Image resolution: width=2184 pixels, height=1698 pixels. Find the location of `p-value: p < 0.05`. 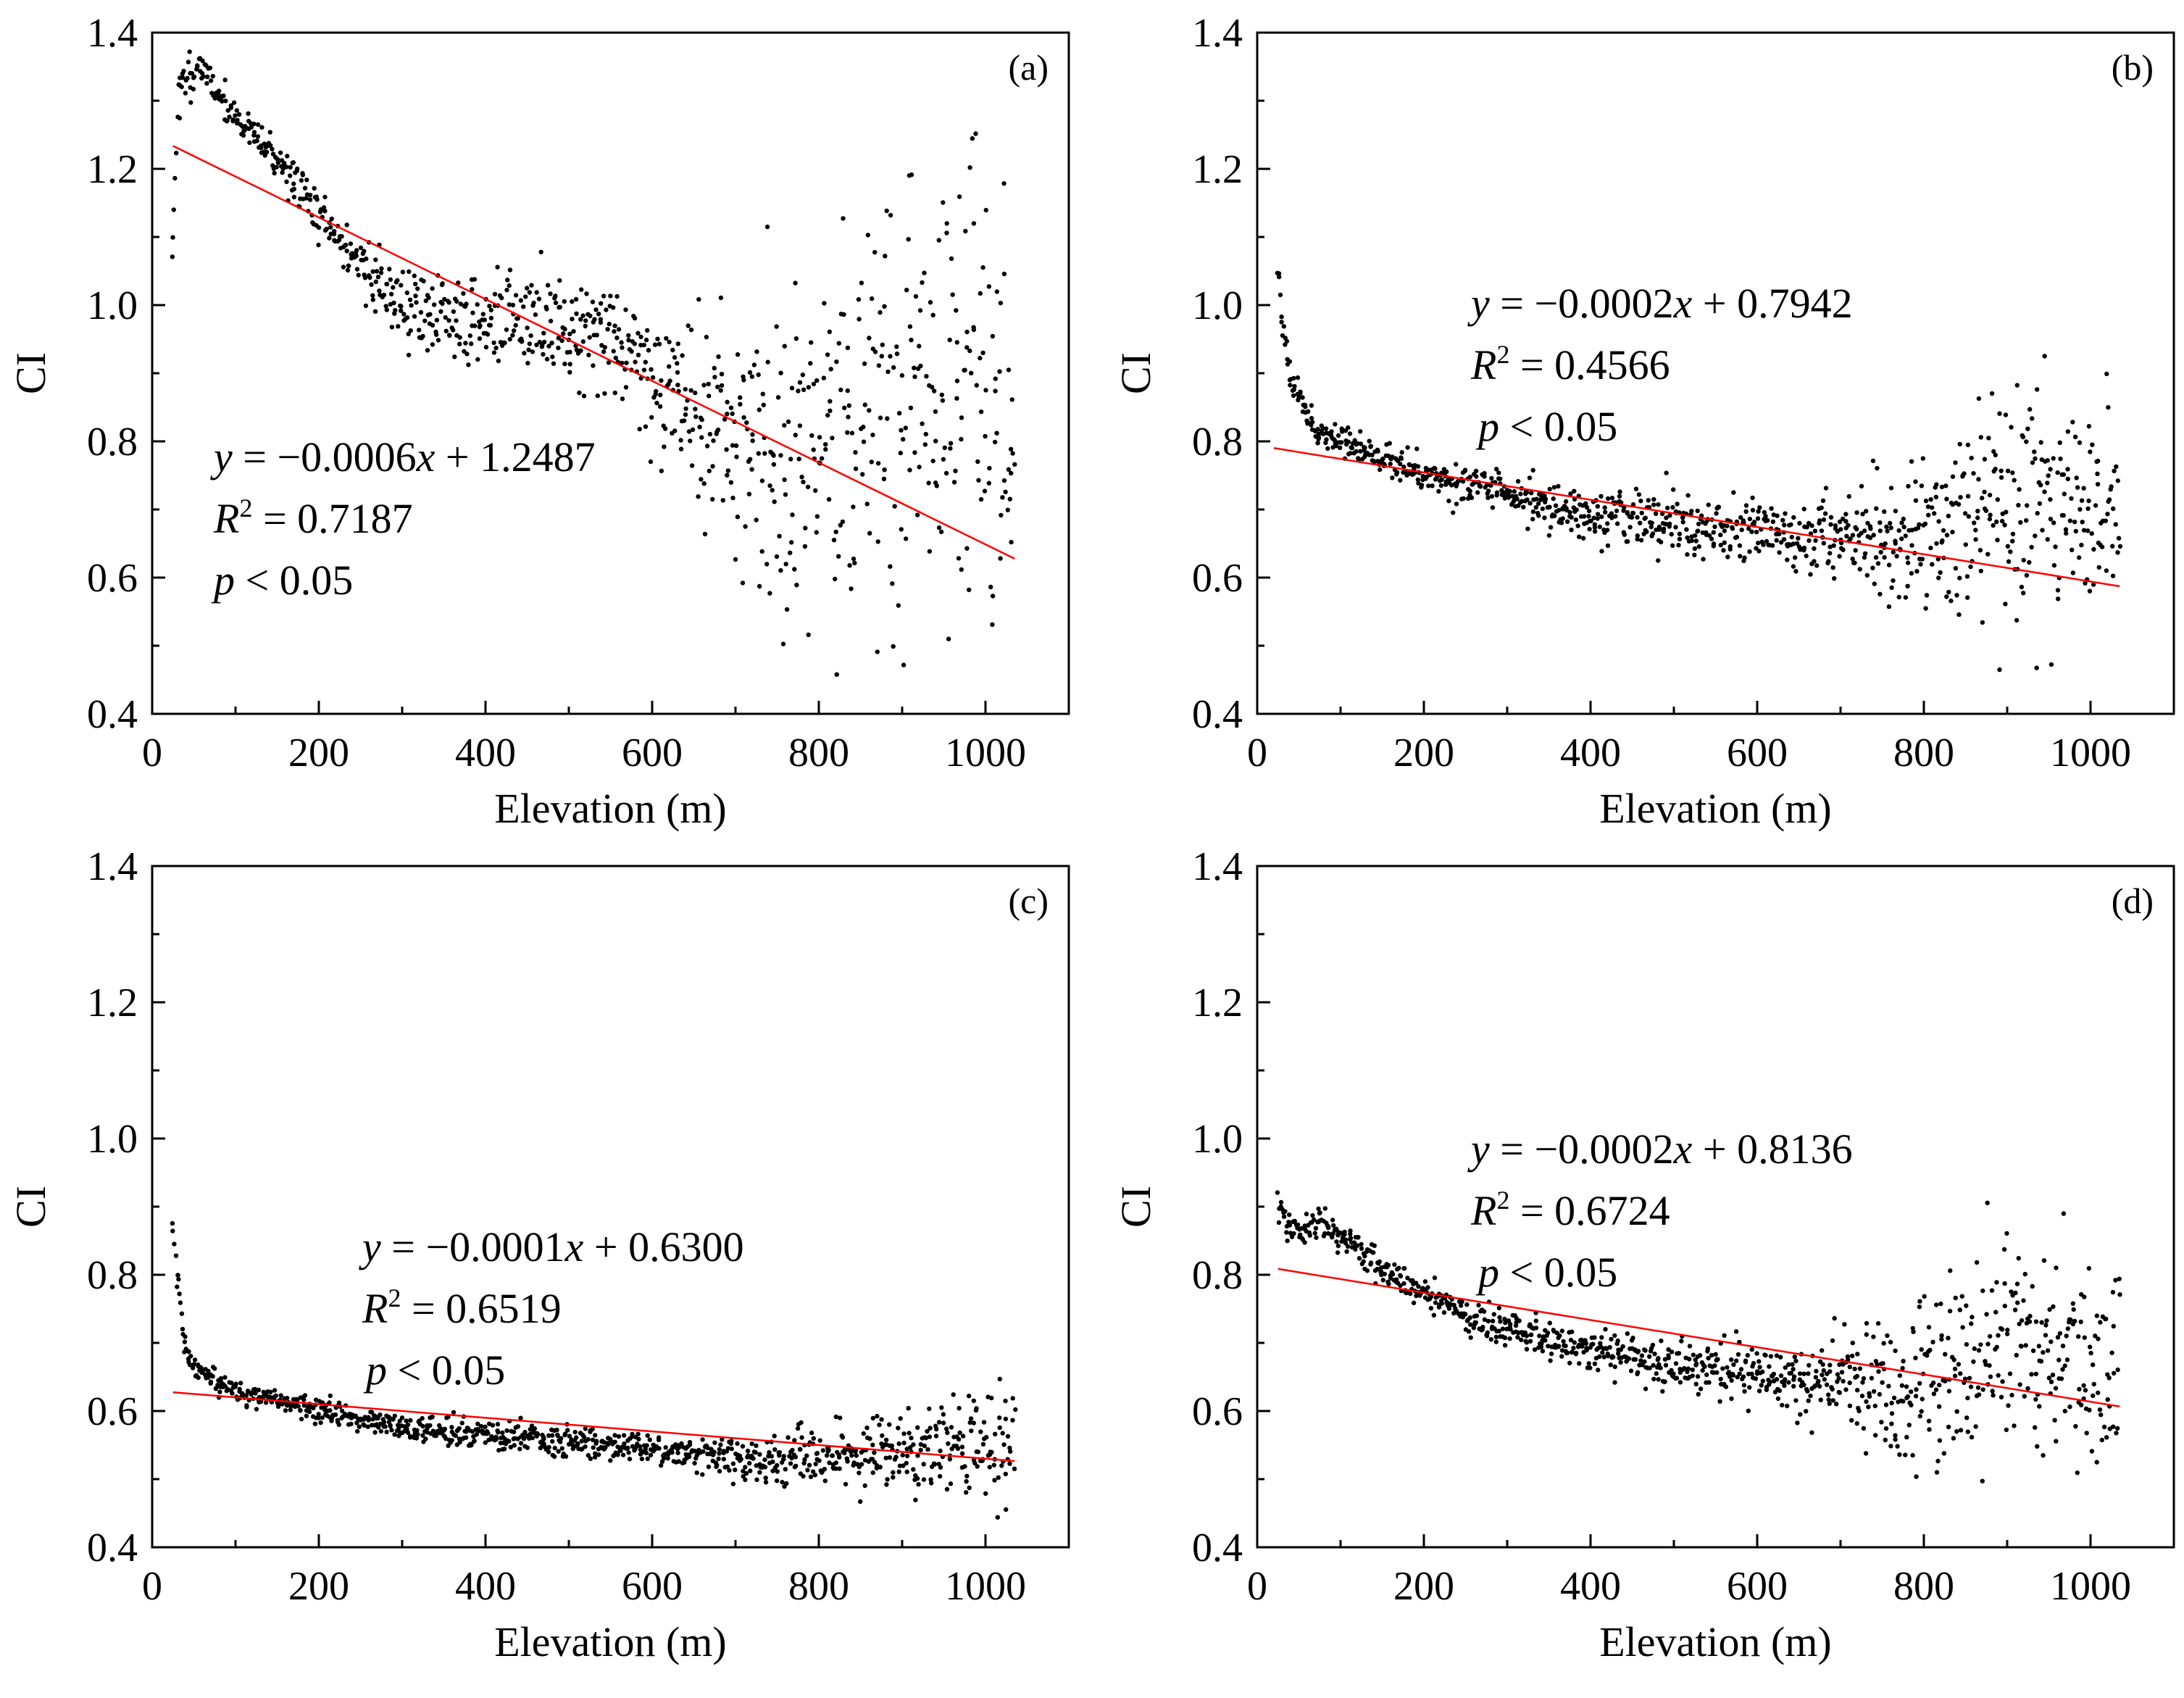

p-value: p < 0.05 is located at coordinates (434, 1370).